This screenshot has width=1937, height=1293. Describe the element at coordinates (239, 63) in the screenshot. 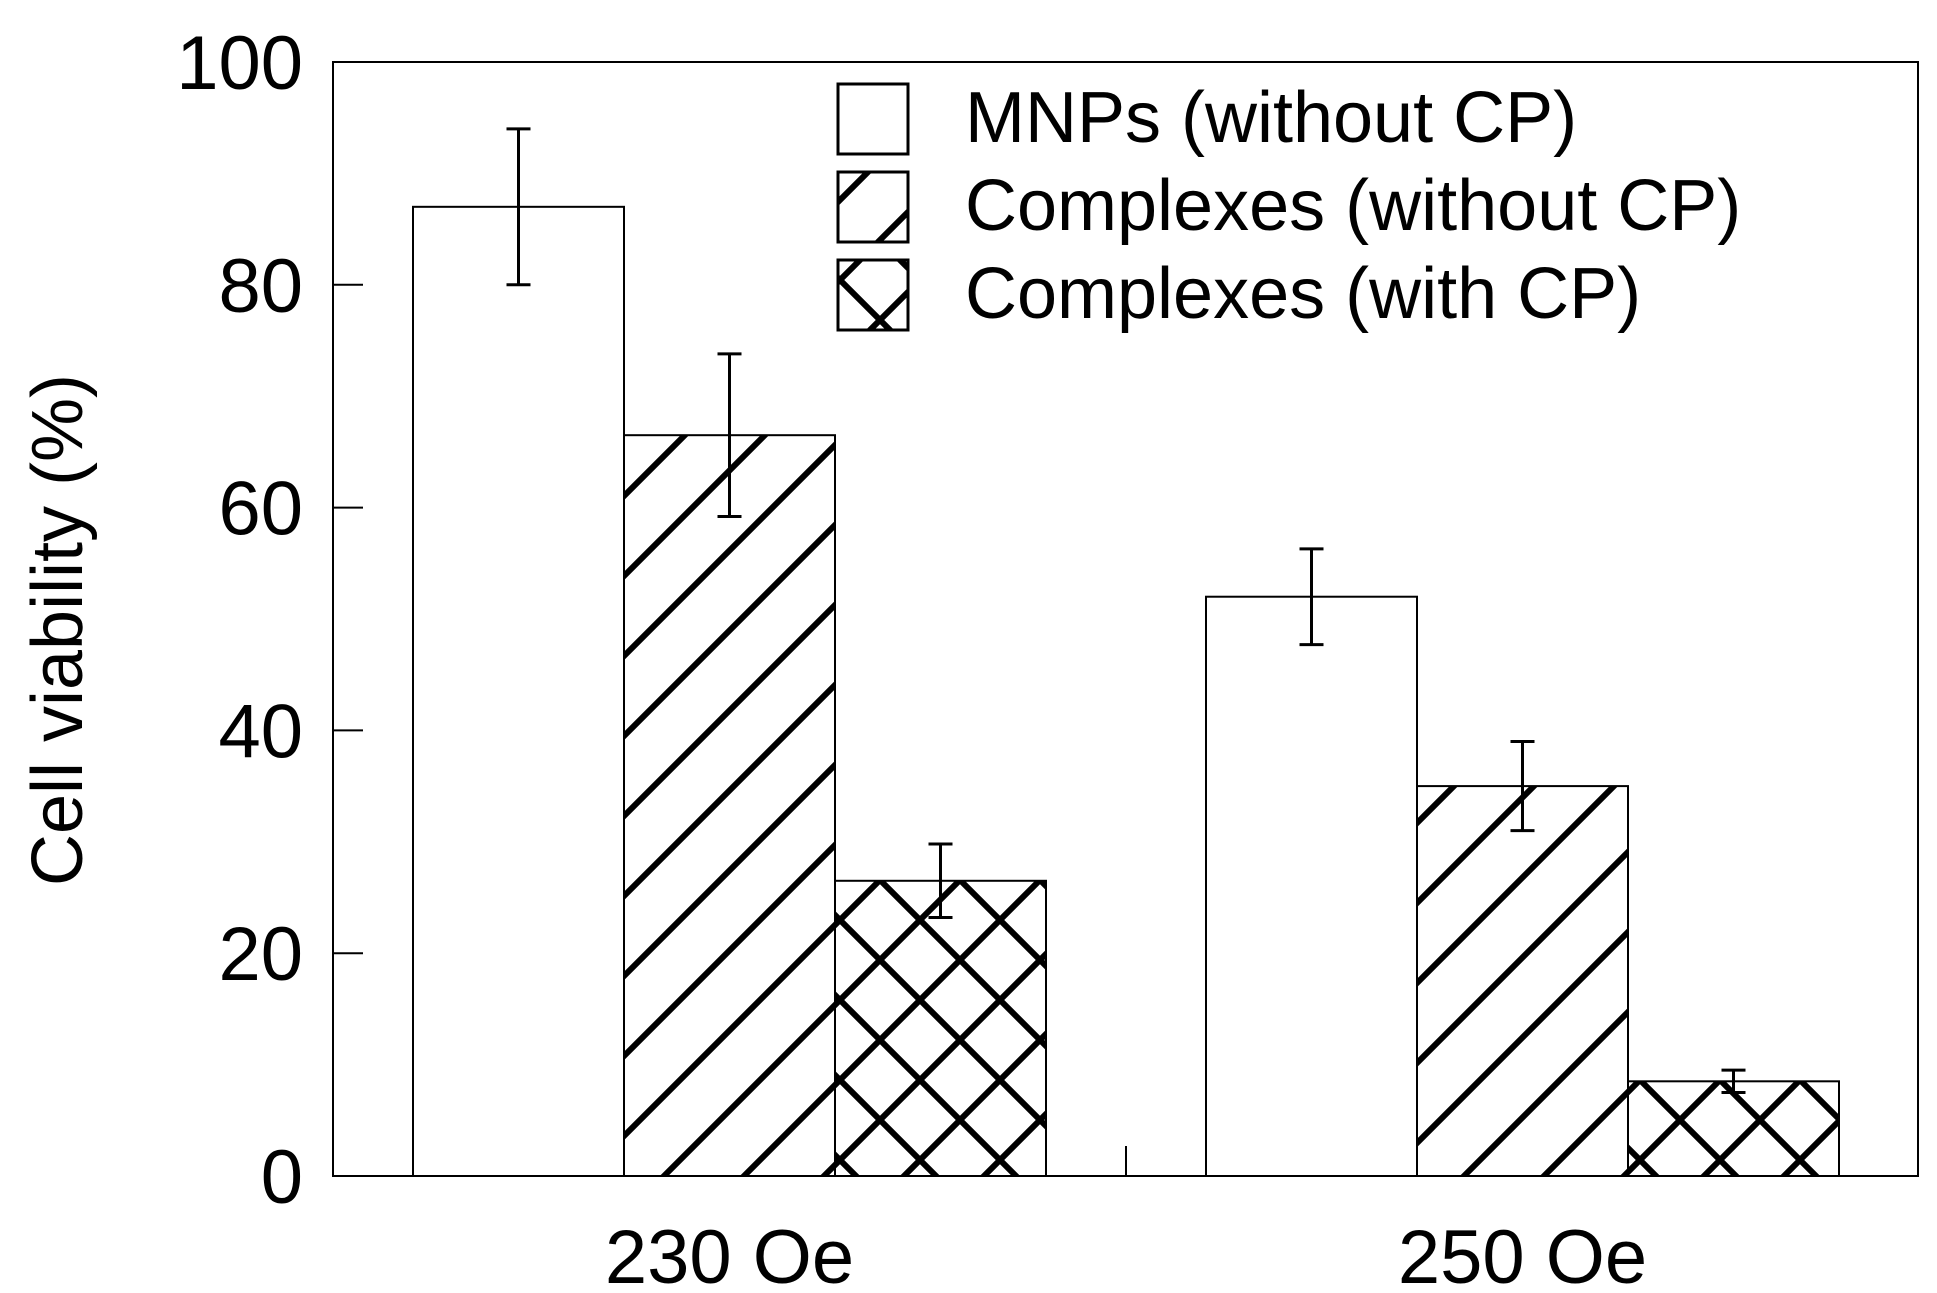

I see `y-tick-label: 100` at that location.